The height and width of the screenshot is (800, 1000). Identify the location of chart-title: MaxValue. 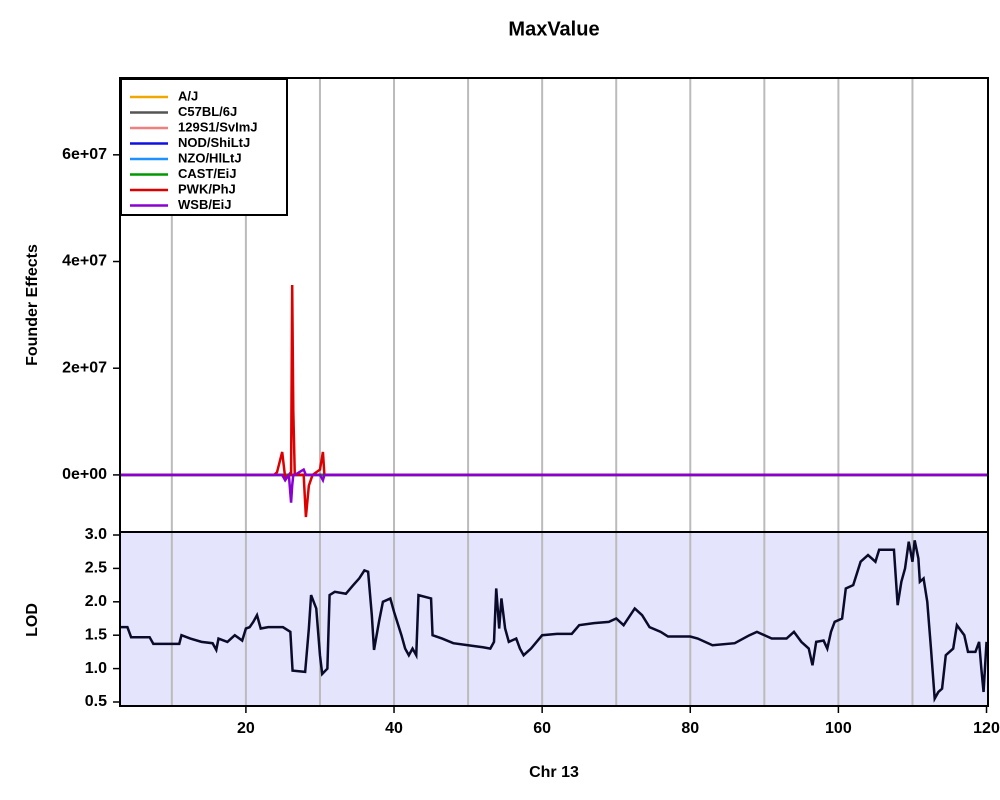
(553, 29).